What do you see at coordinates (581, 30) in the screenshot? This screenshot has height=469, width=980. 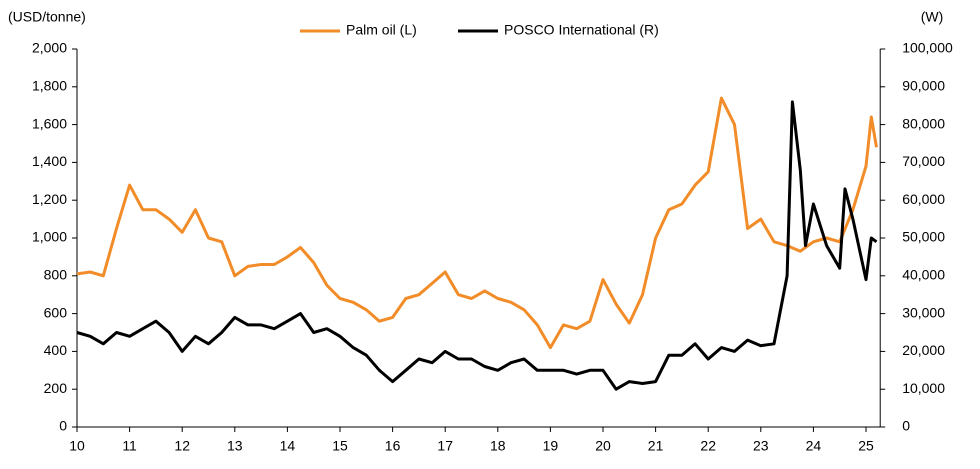 I see `legend-label: POSCO International (R)` at bounding box center [581, 30].